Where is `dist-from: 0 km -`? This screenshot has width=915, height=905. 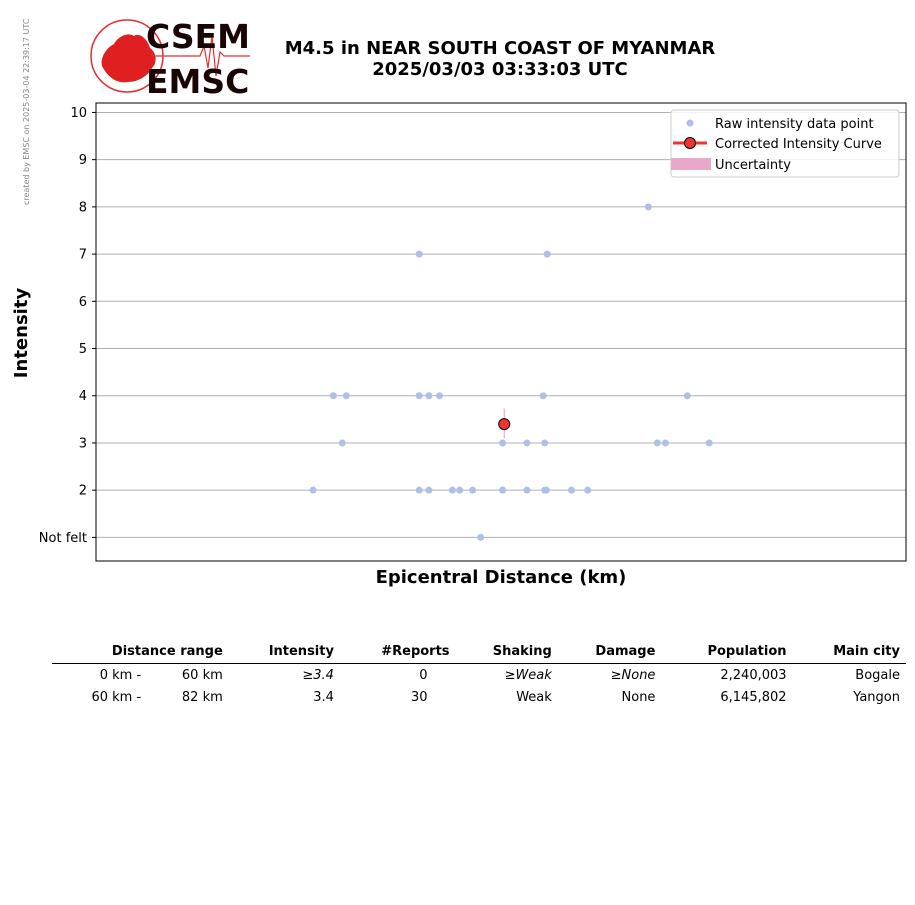 dist-from: 0 km - is located at coordinates (120, 675).